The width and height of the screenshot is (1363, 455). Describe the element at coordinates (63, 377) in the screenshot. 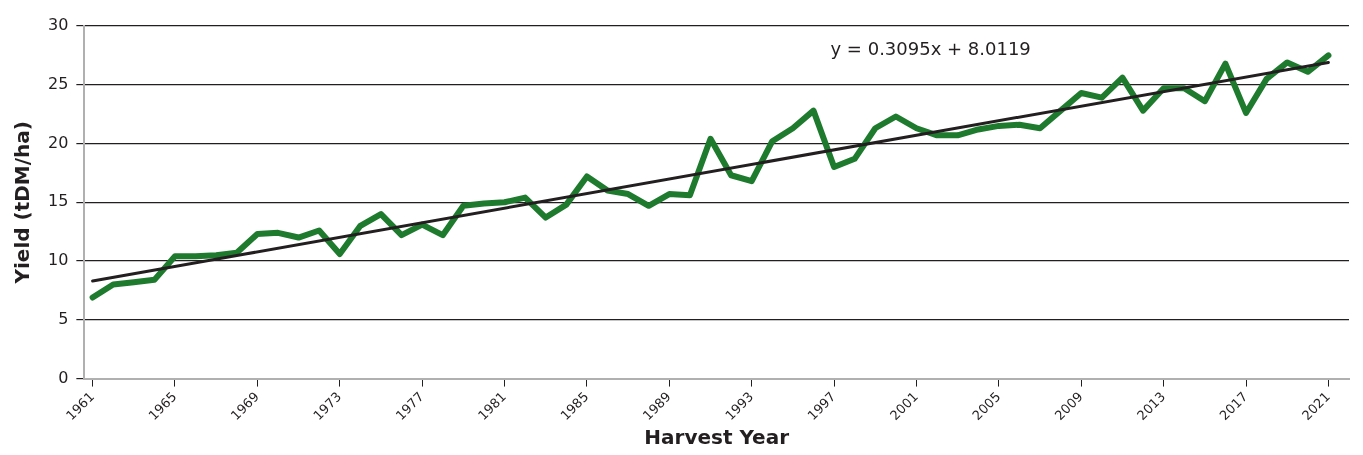

I see `y-tick-label: 0` at that location.